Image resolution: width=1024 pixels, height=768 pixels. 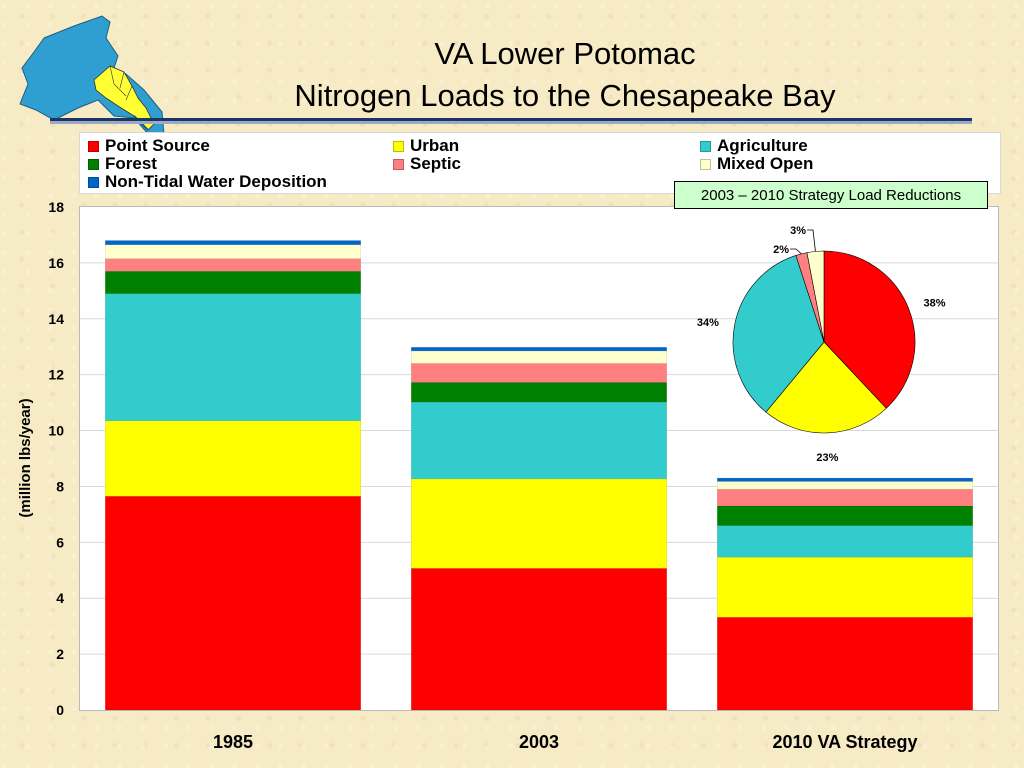 What do you see at coordinates (93, 146) in the screenshot?
I see `legend-swatch-point-source` at bounding box center [93, 146].